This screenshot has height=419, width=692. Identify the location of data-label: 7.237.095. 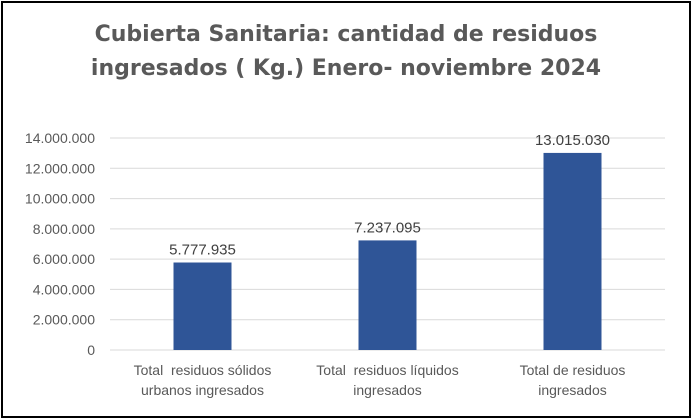
(387, 227).